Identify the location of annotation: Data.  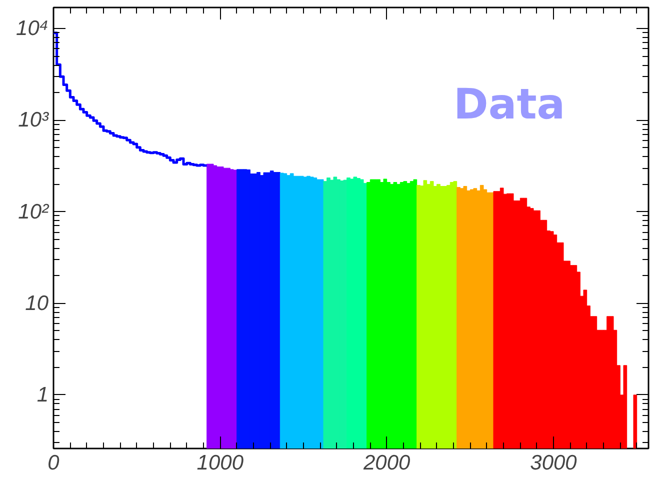
(510, 104).